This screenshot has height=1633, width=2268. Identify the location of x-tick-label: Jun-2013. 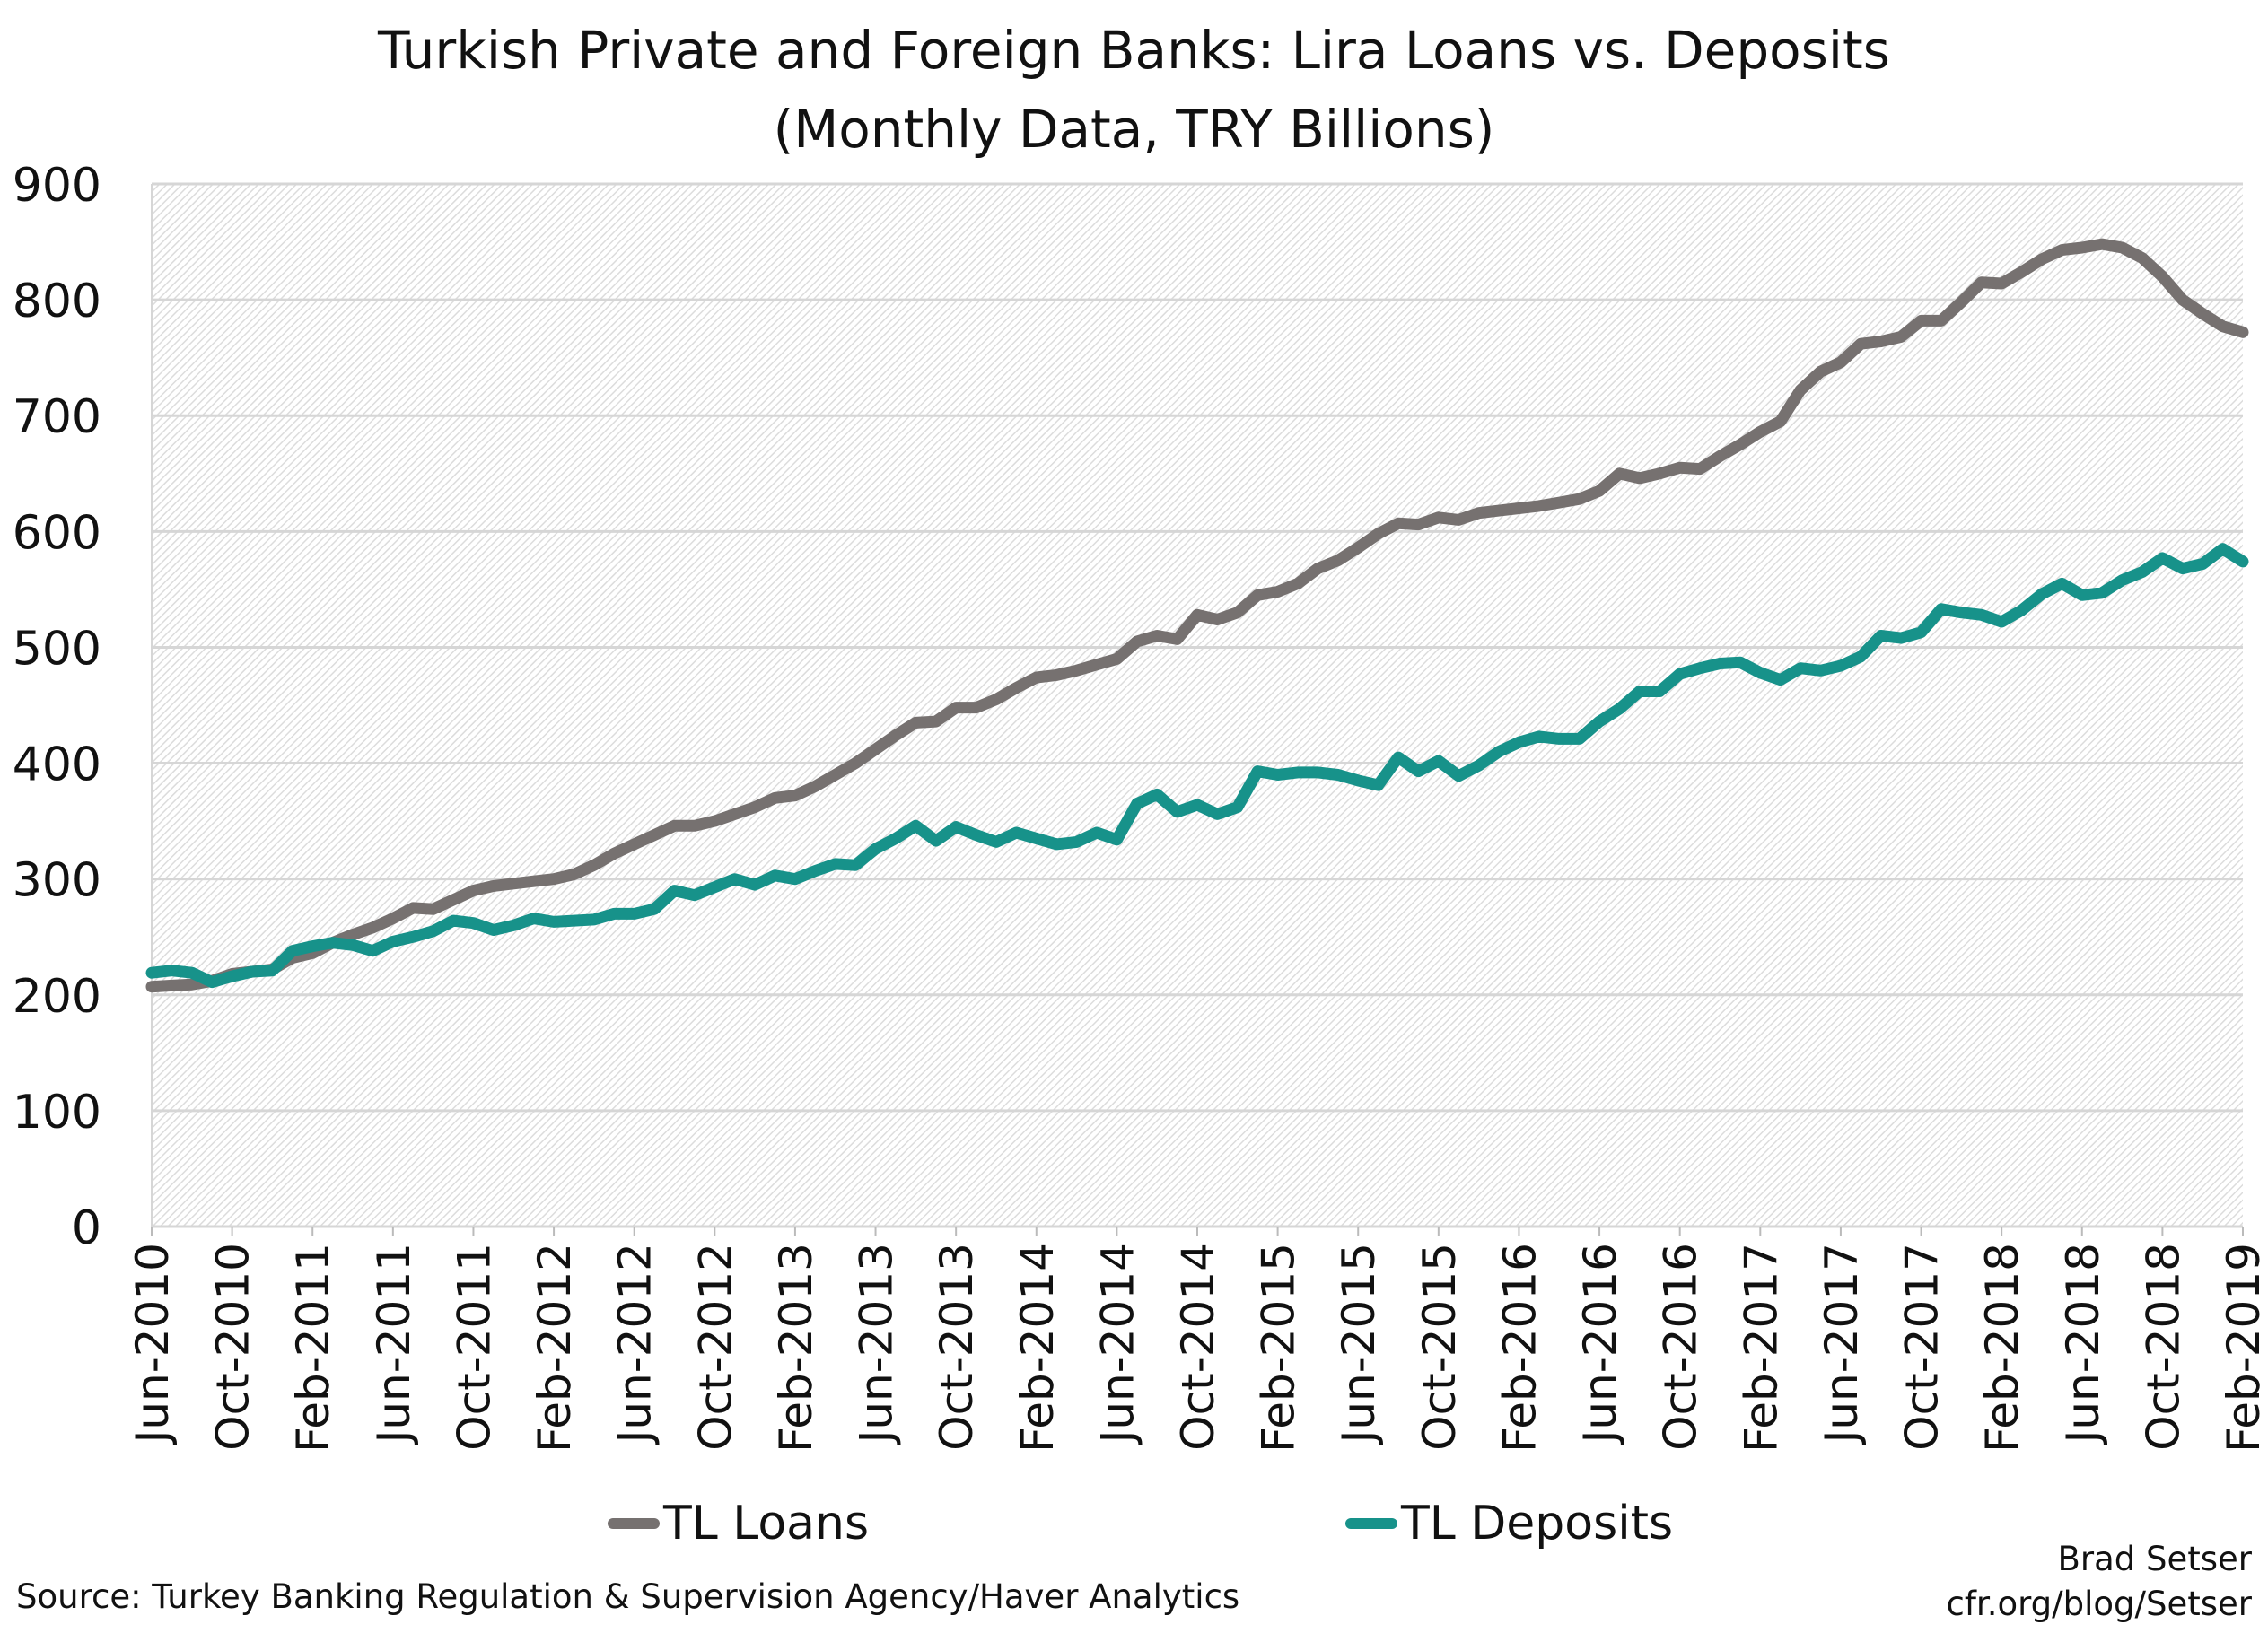
(877, 1344).